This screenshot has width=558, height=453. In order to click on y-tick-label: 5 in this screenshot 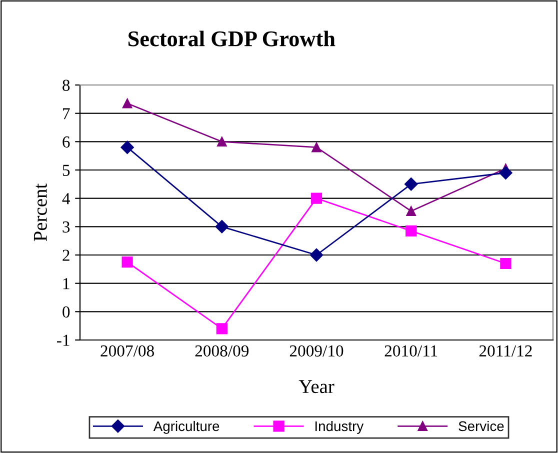, I will do `click(66, 170)`.